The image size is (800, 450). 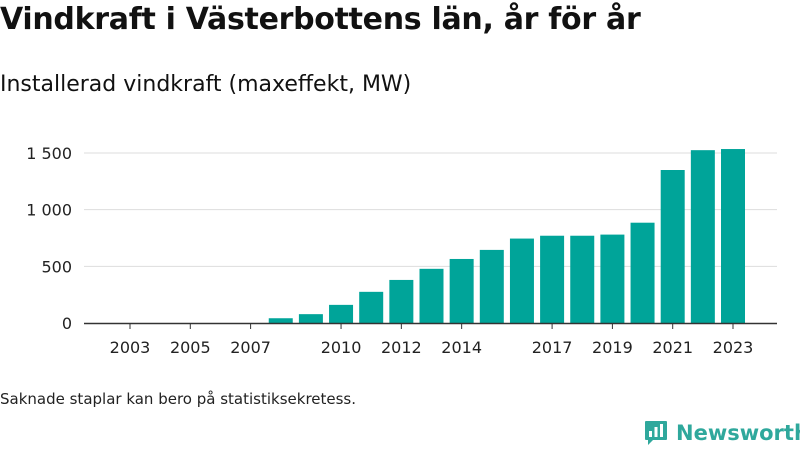 I want to click on bar-2009, so click(x=310, y=318).